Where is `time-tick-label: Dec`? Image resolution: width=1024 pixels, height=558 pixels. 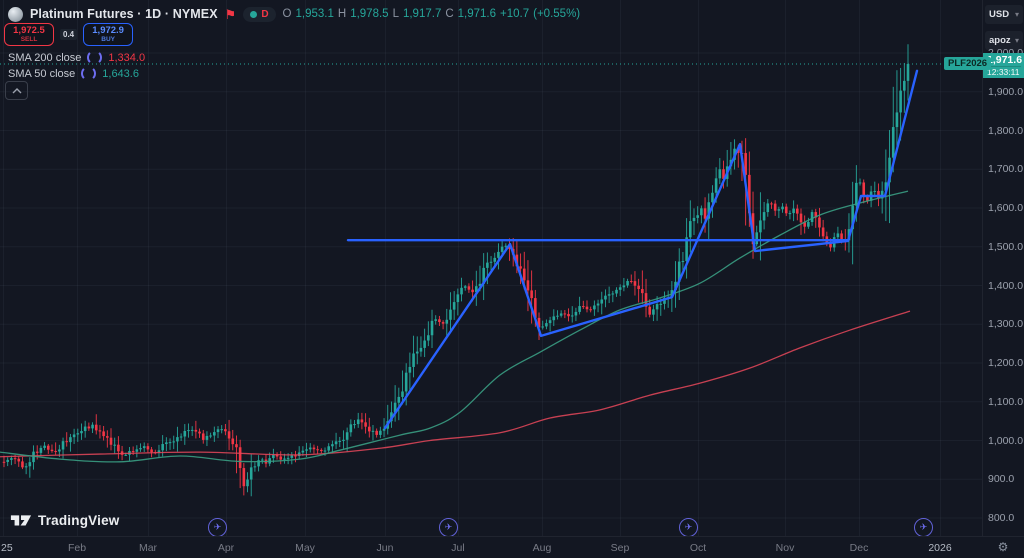
time-tick-label: Dec is located at coordinates (859, 548).